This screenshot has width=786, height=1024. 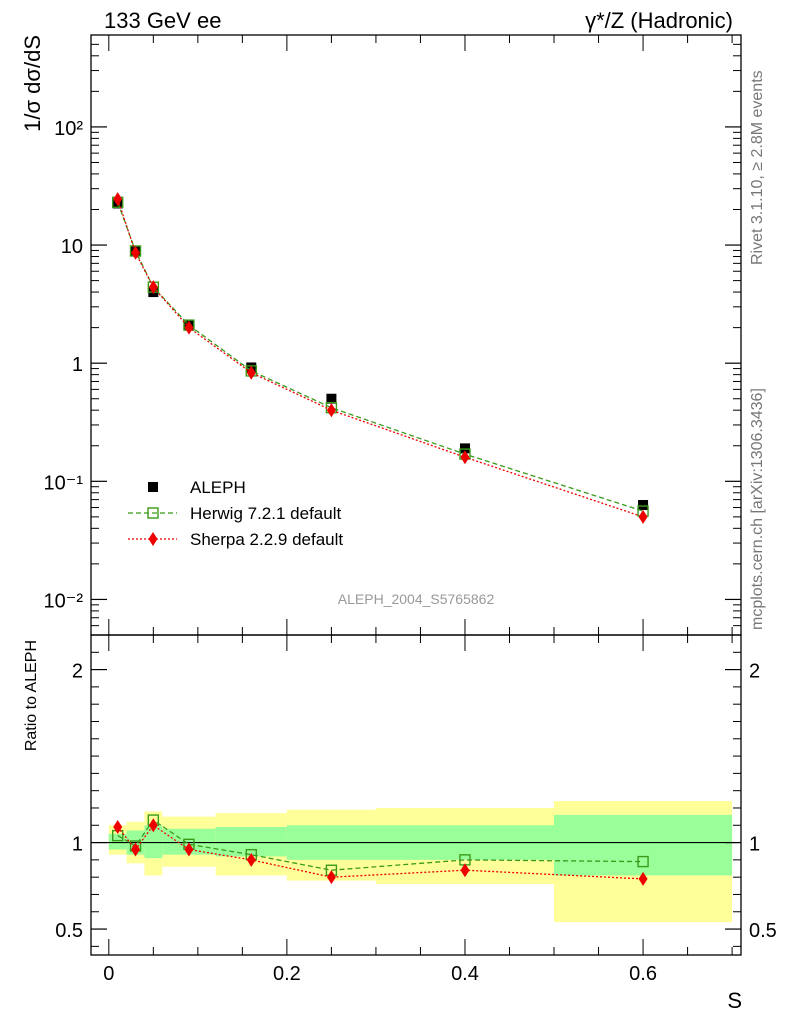 I want to click on legend-entry-2: Sherpa 2.2.9 default, so click(x=235, y=539).